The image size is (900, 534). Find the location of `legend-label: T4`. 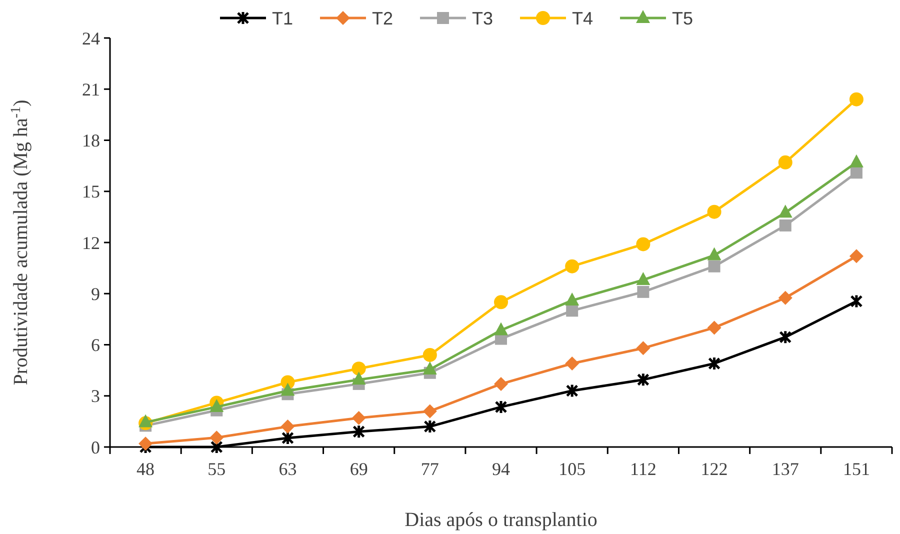

legend-label: T4 is located at coordinates (583, 18).